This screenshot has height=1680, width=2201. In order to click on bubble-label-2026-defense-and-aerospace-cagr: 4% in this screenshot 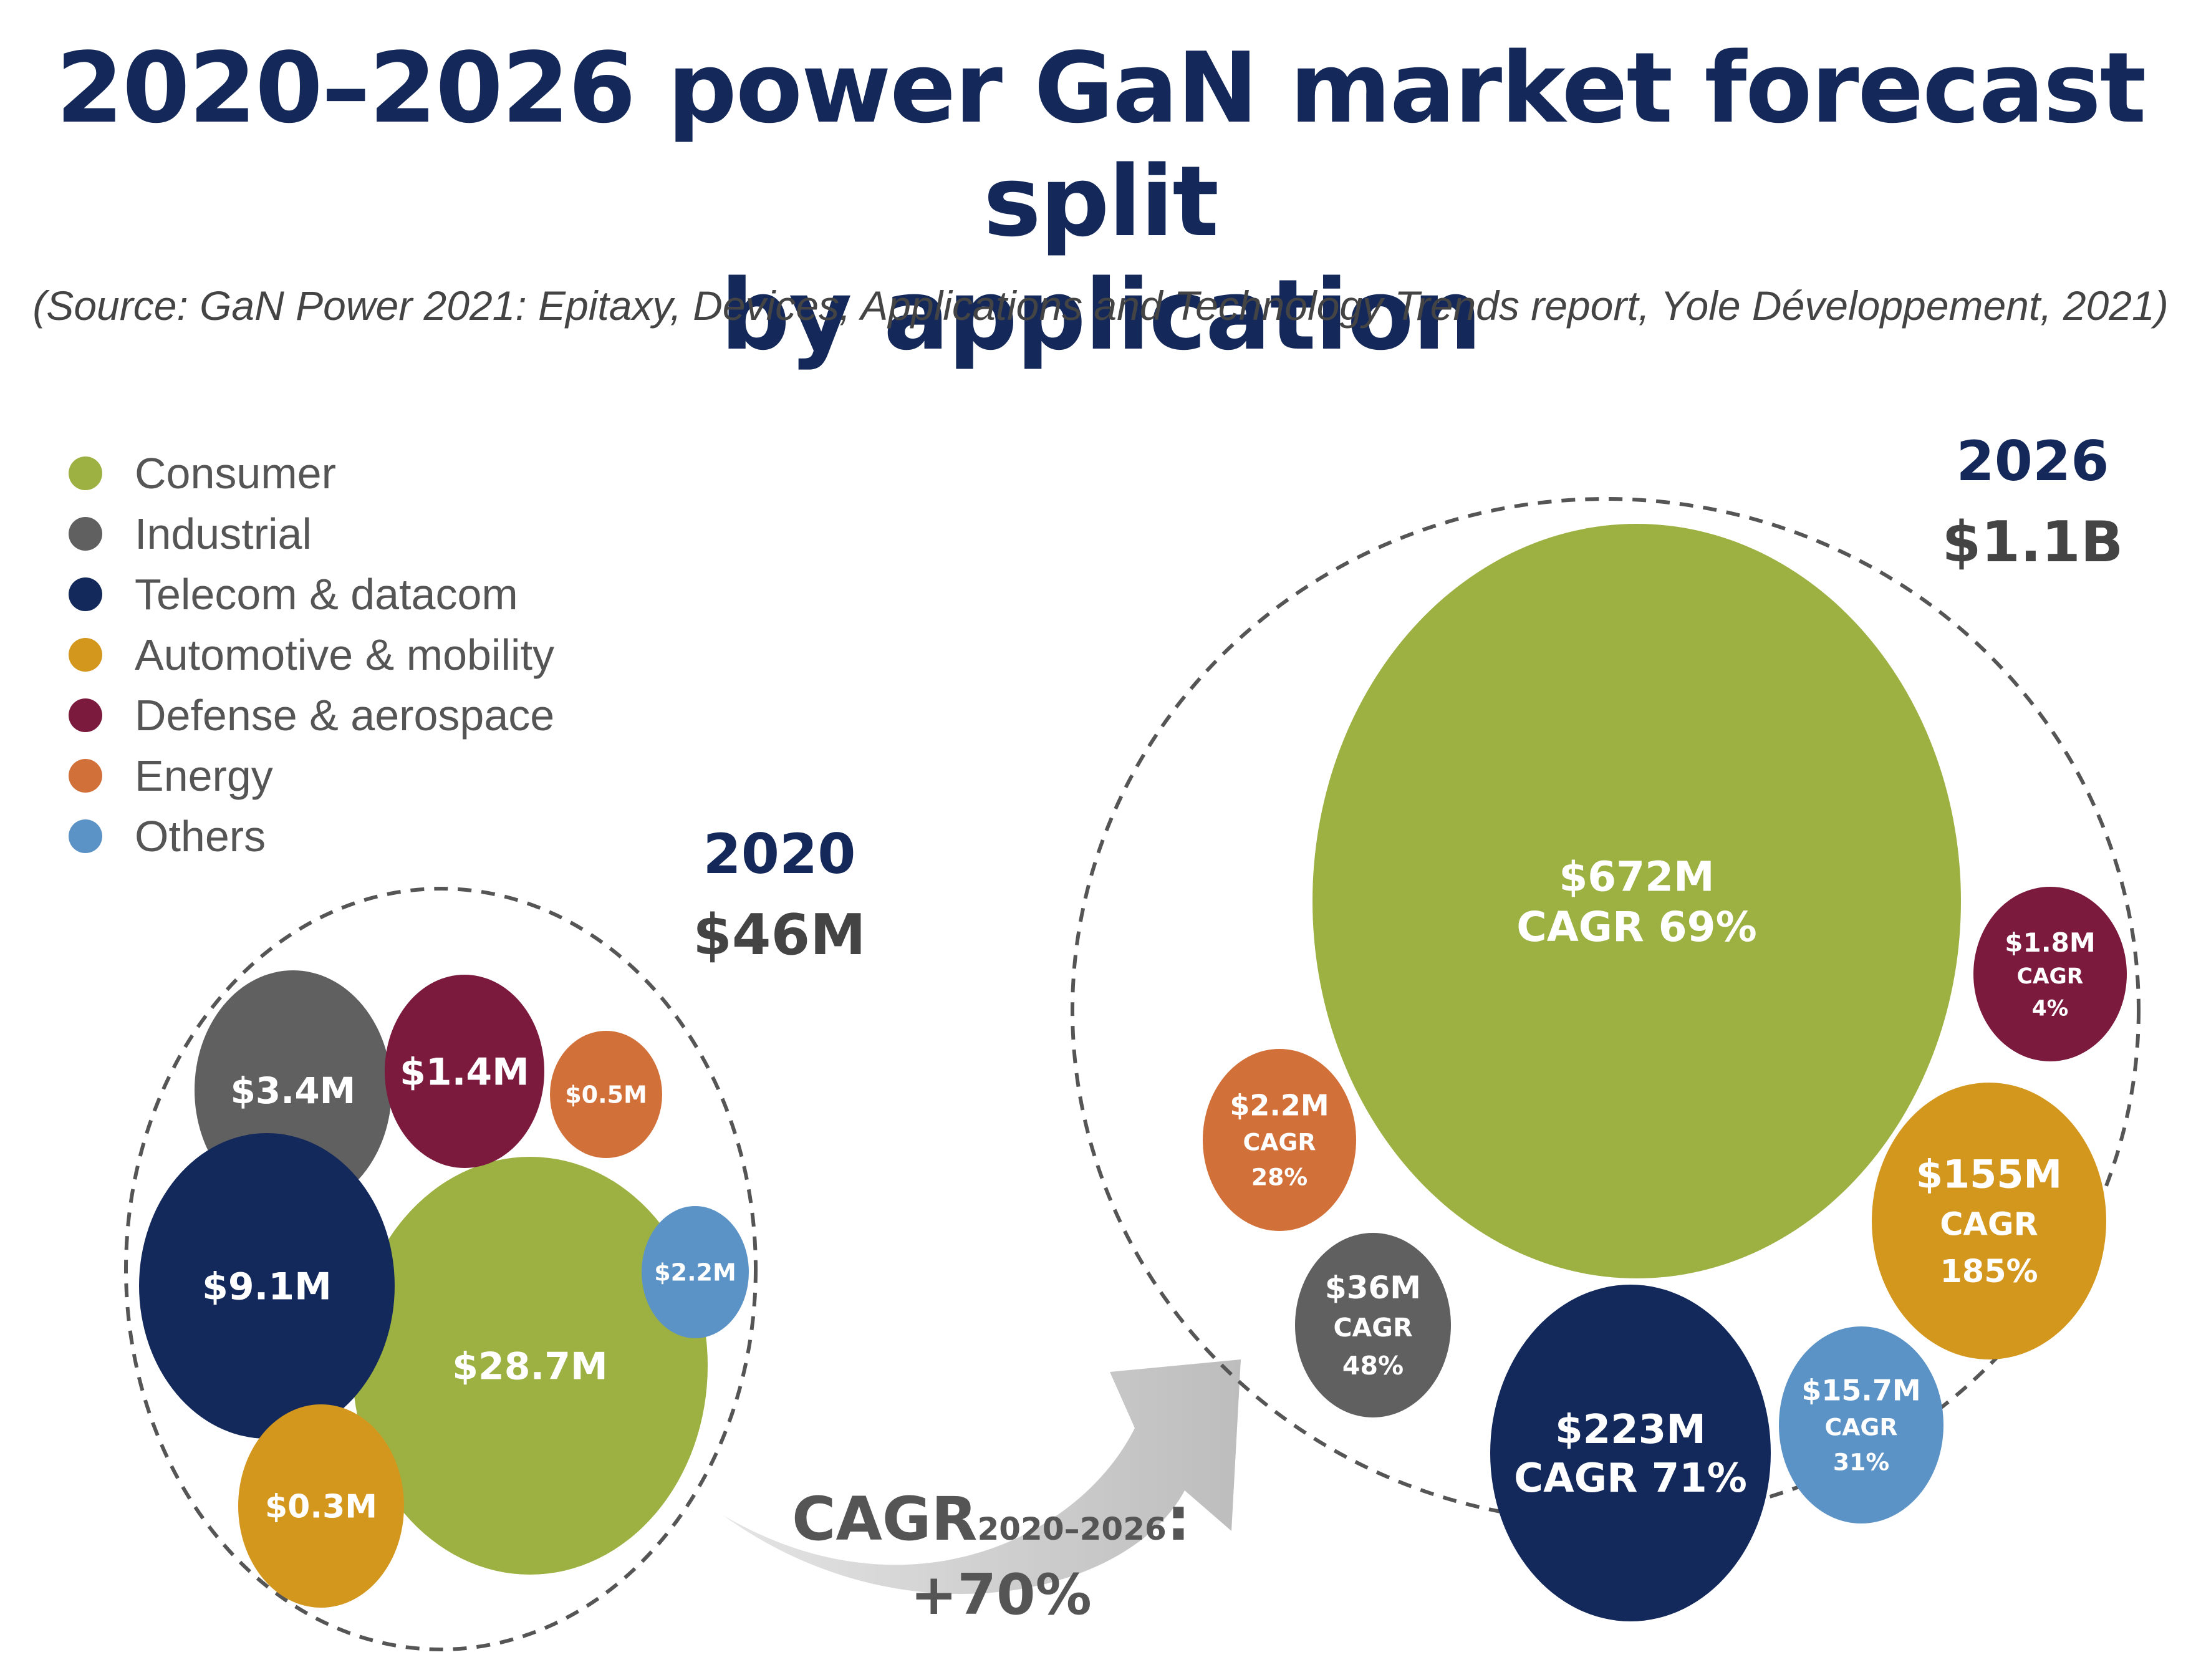, I will do `click(2050, 1008)`.